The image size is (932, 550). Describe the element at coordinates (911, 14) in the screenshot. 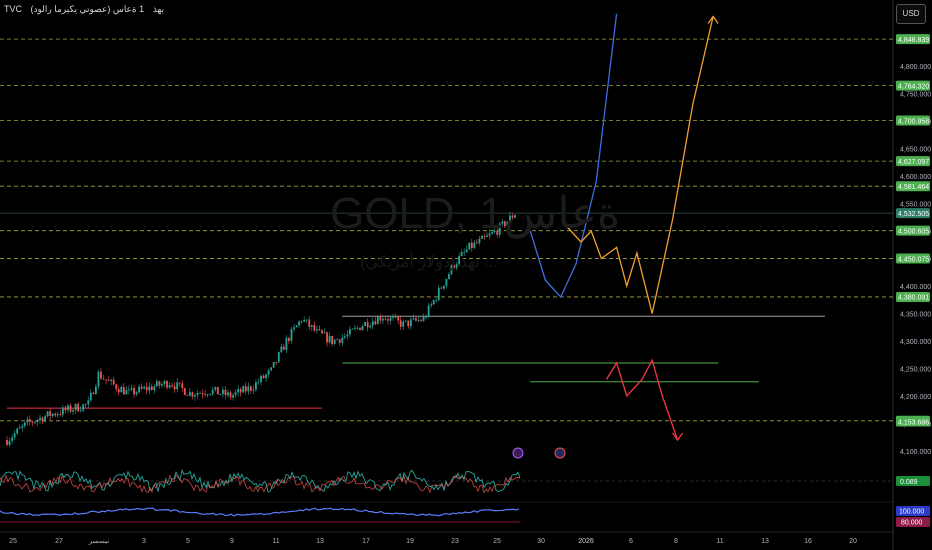

I see `currency-button: USD` at that location.